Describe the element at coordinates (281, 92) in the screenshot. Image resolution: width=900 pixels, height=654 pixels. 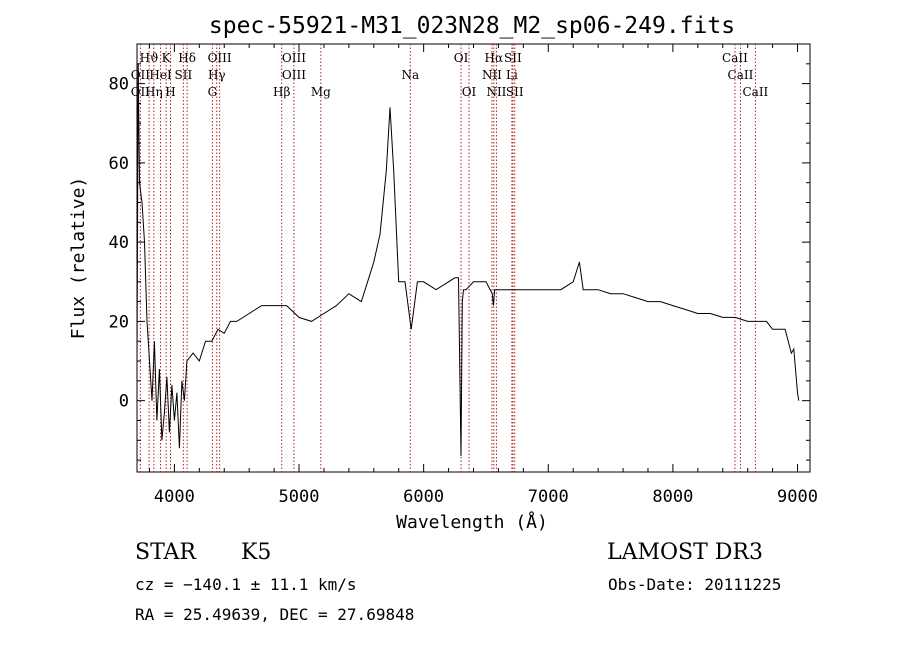
I see `marker-label-hβ: Hβ` at that location.